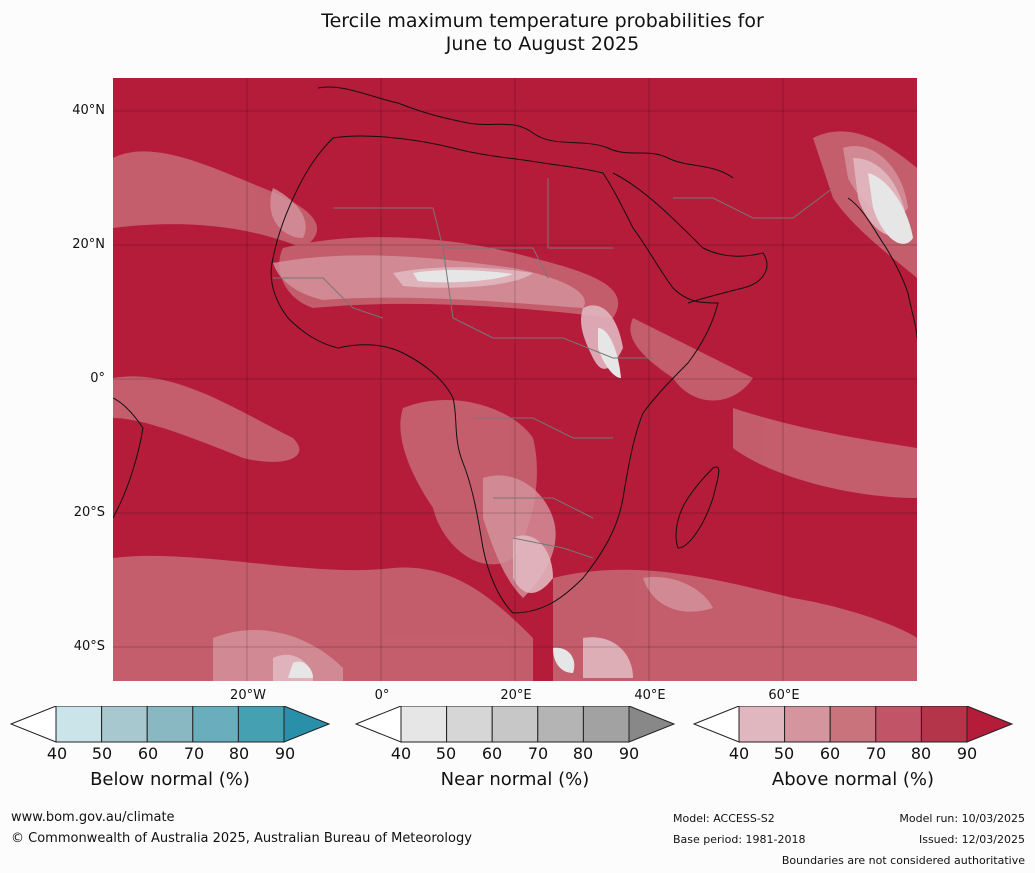 The image size is (1035, 873). Describe the element at coordinates (248, 695) in the screenshot. I see `lon-tick-20w: 20°W` at that location.